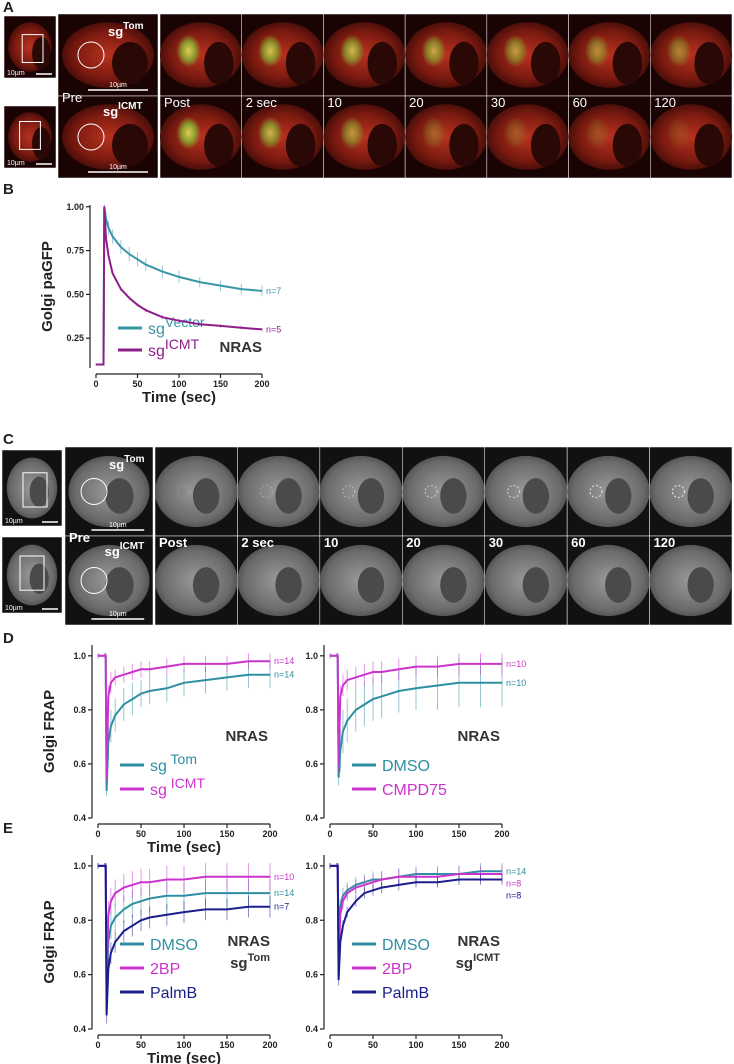  Describe the element at coordinates (273, 291) in the screenshot. I see `n-label: n=7` at that location.